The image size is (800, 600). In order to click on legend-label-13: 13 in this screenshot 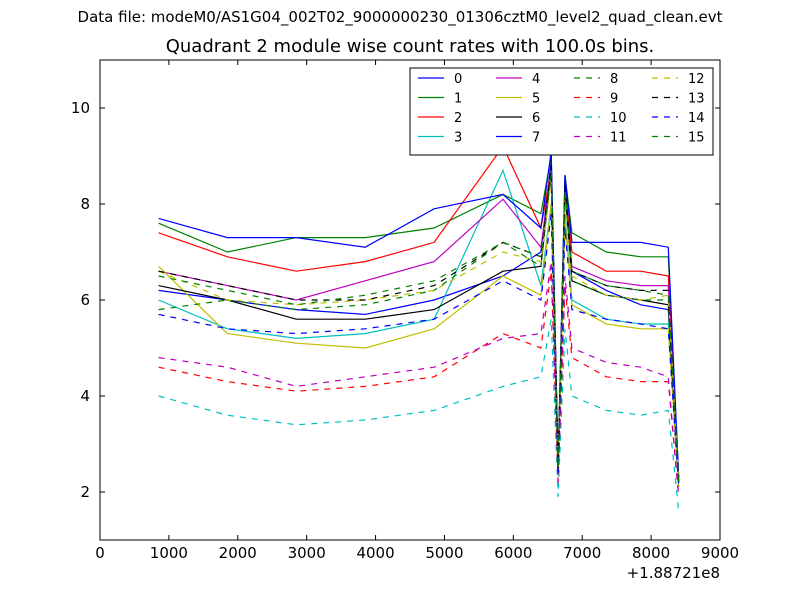, I will do `click(696, 99)`.